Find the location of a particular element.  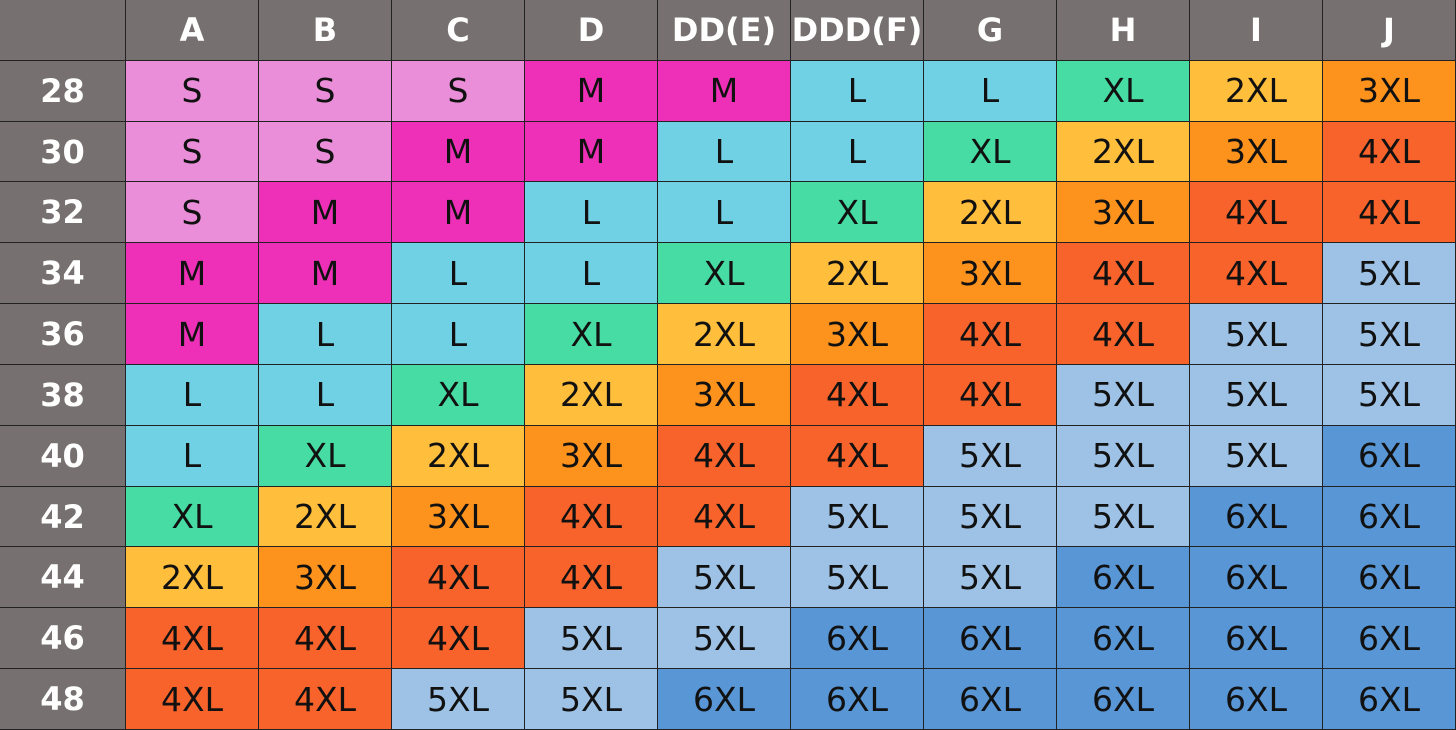

column-header: DD(E) is located at coordinates (724, 30).